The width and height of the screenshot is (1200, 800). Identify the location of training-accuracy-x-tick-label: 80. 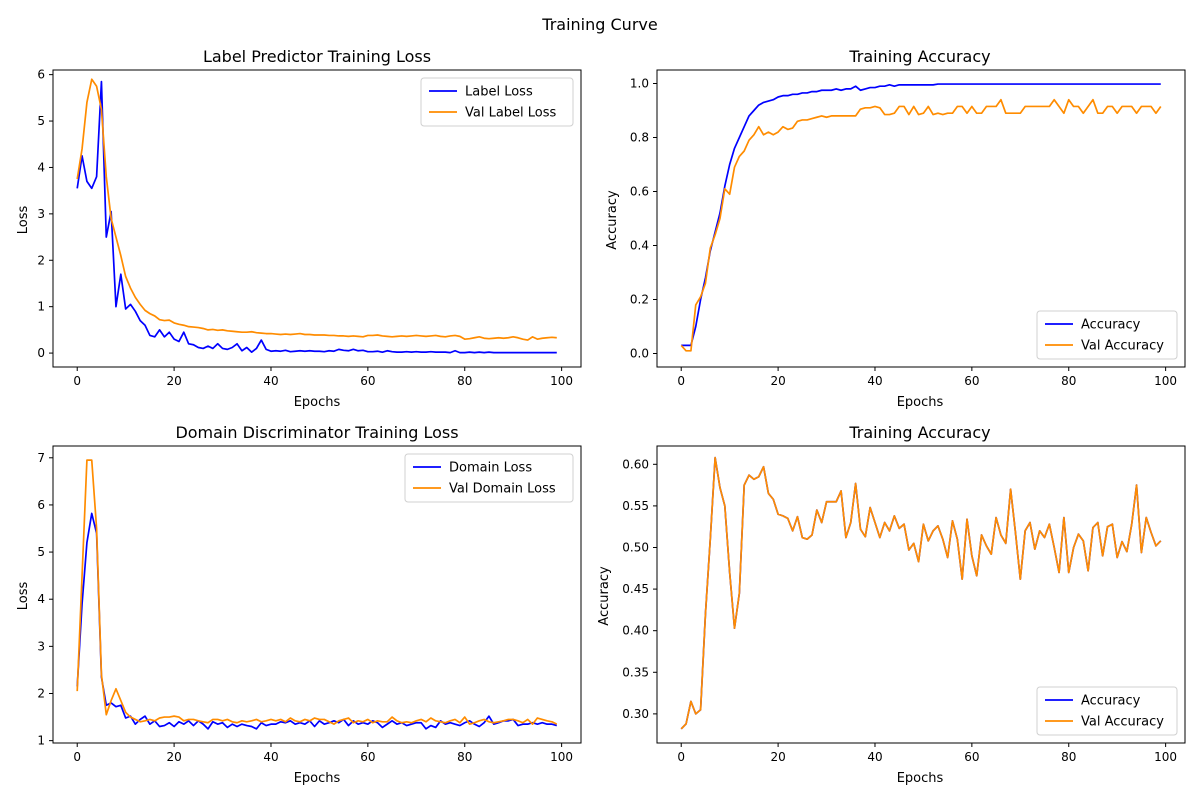
(1068, 381).